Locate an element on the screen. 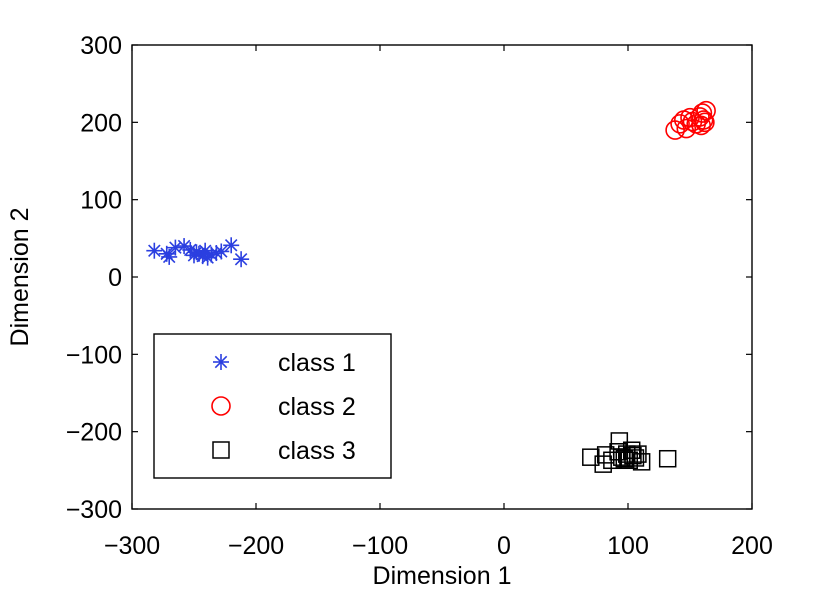 The image size is (830, 594). x-tick-label: 100 is located at coordinates (628, 546).